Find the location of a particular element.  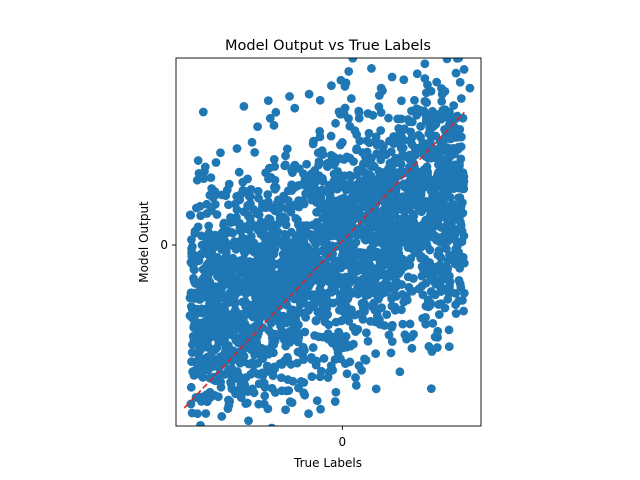

y-axis-label: Model Output is located at coordinates (144, 242).